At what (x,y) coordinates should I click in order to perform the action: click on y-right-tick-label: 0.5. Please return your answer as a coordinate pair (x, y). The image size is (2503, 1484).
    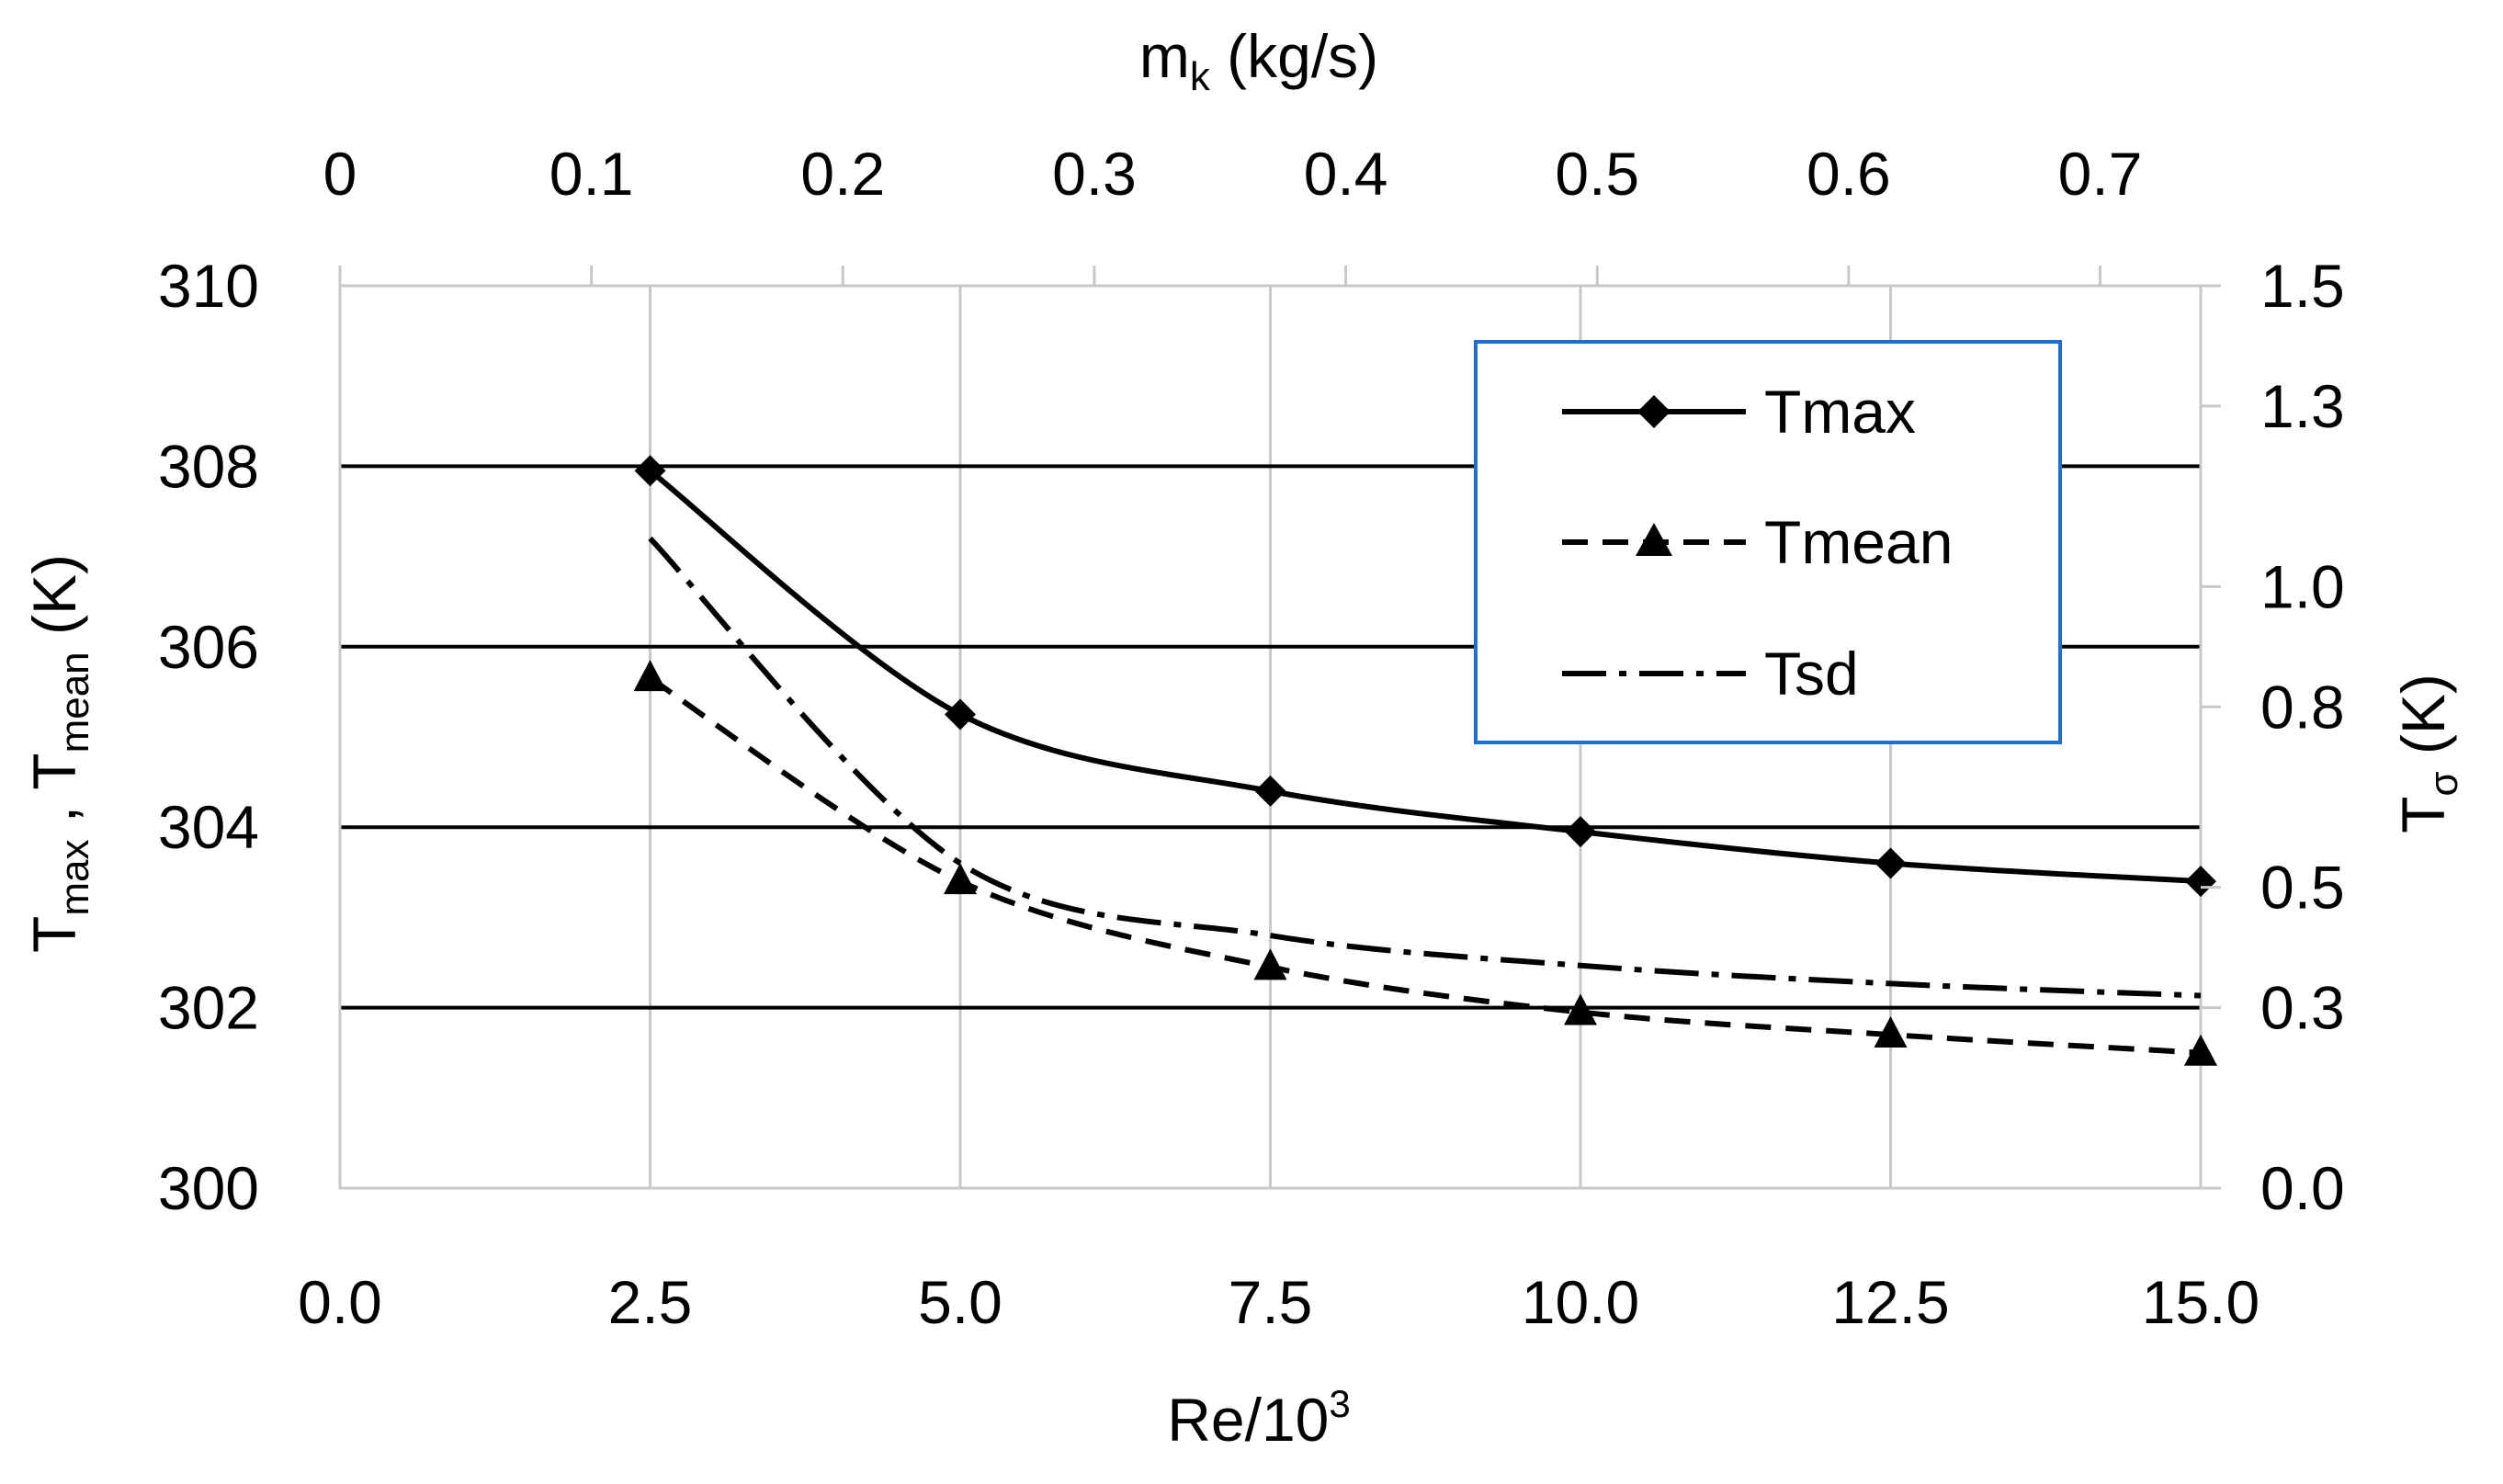
    Looking at the image, I should click on (2302, 888).